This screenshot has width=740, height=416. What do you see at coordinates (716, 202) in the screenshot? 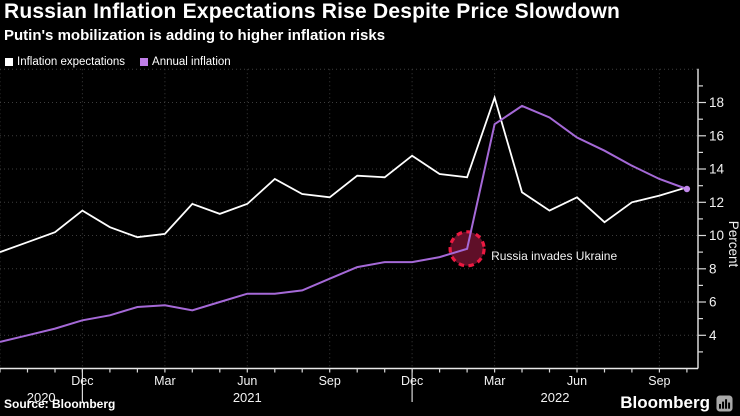
I see `y-tick-label: 12` at bounding box center [716, 202].